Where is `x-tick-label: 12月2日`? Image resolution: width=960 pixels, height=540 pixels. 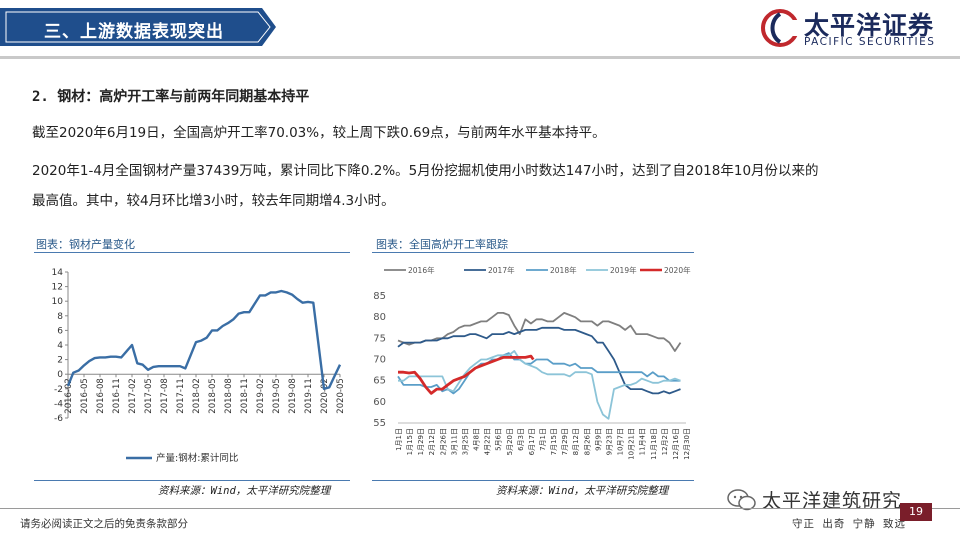 x-tick-label: 12月2日 is located at coordinates (665, 441).